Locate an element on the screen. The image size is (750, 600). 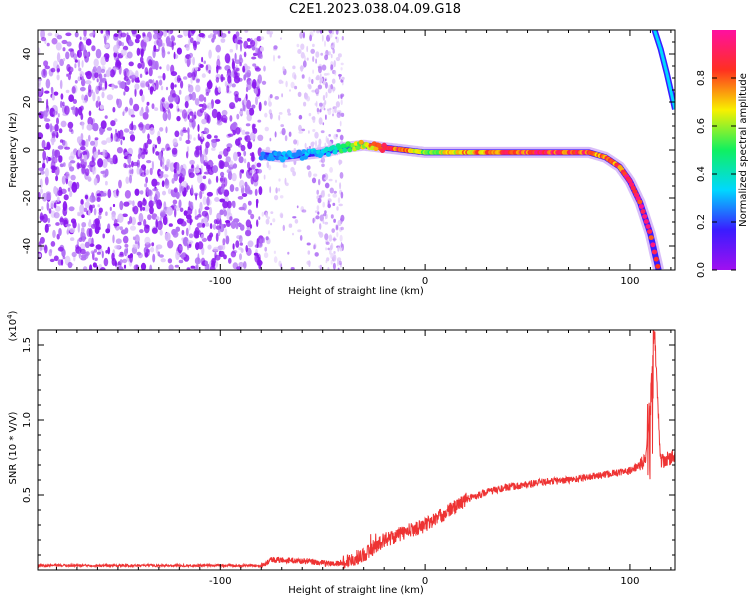
spectrogram-xlabel: Height of straight line (km) is located at coordinates (356, 291).